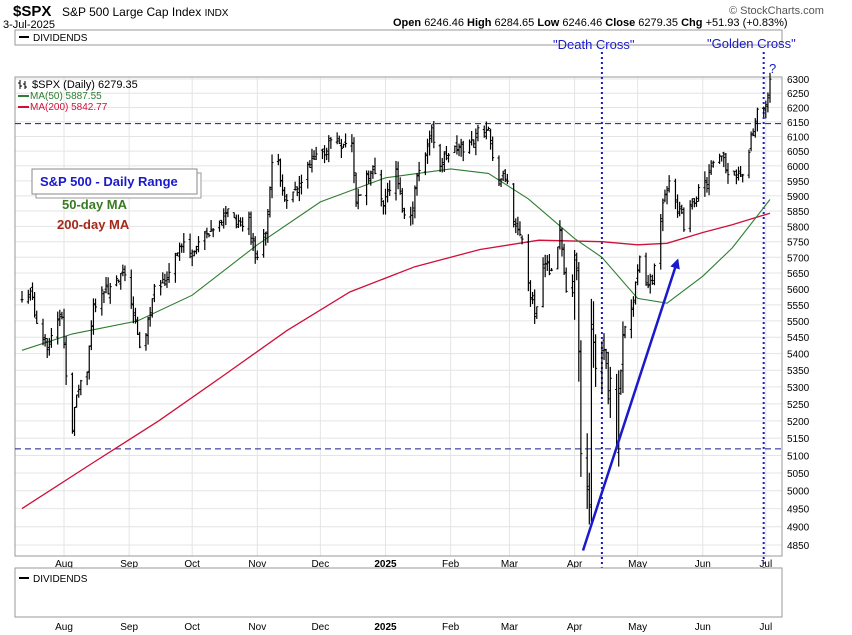 Image resolution: width=852 pixels, height=635 pixels. I want to click on death-cross-label: "Death Cross", so click(594, 44).